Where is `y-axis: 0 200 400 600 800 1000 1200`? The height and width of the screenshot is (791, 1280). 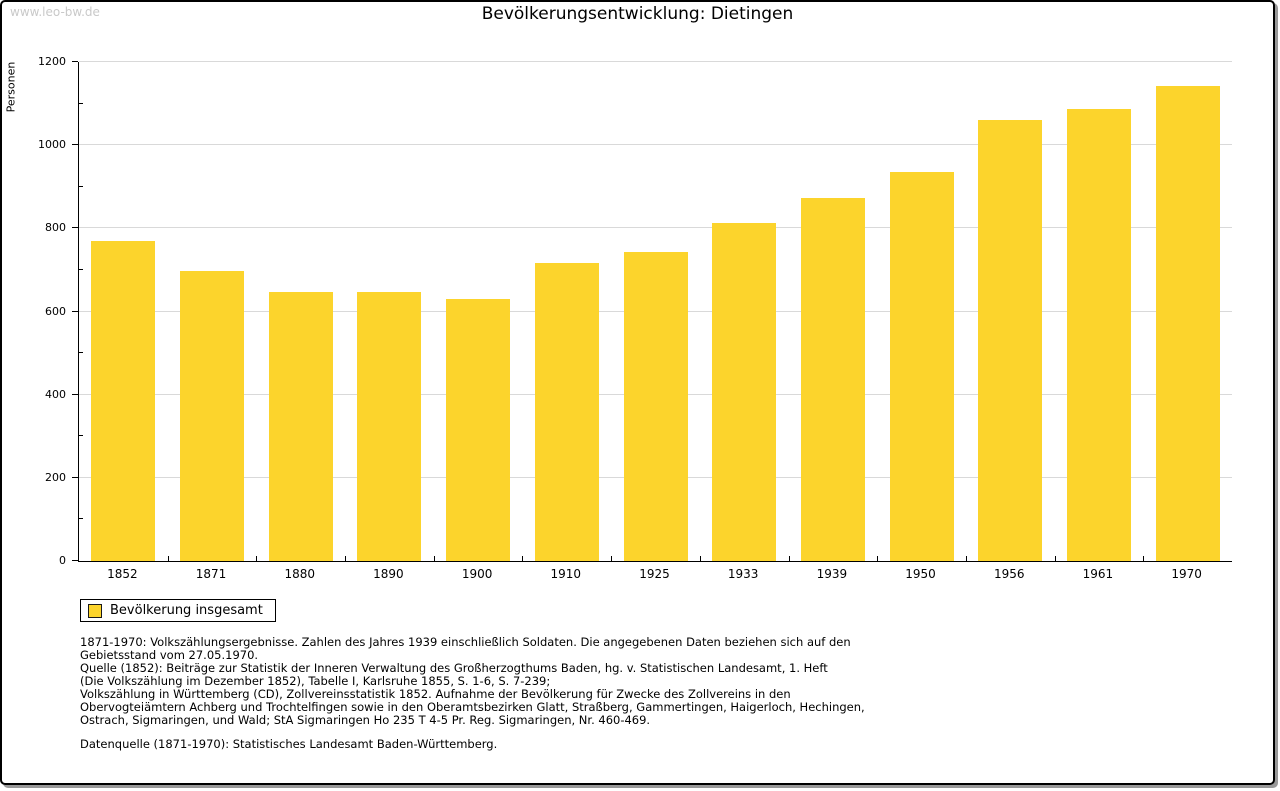 y-axis: 0 200 400 600 800 1000 1200 is located at coordinates (39, 311).